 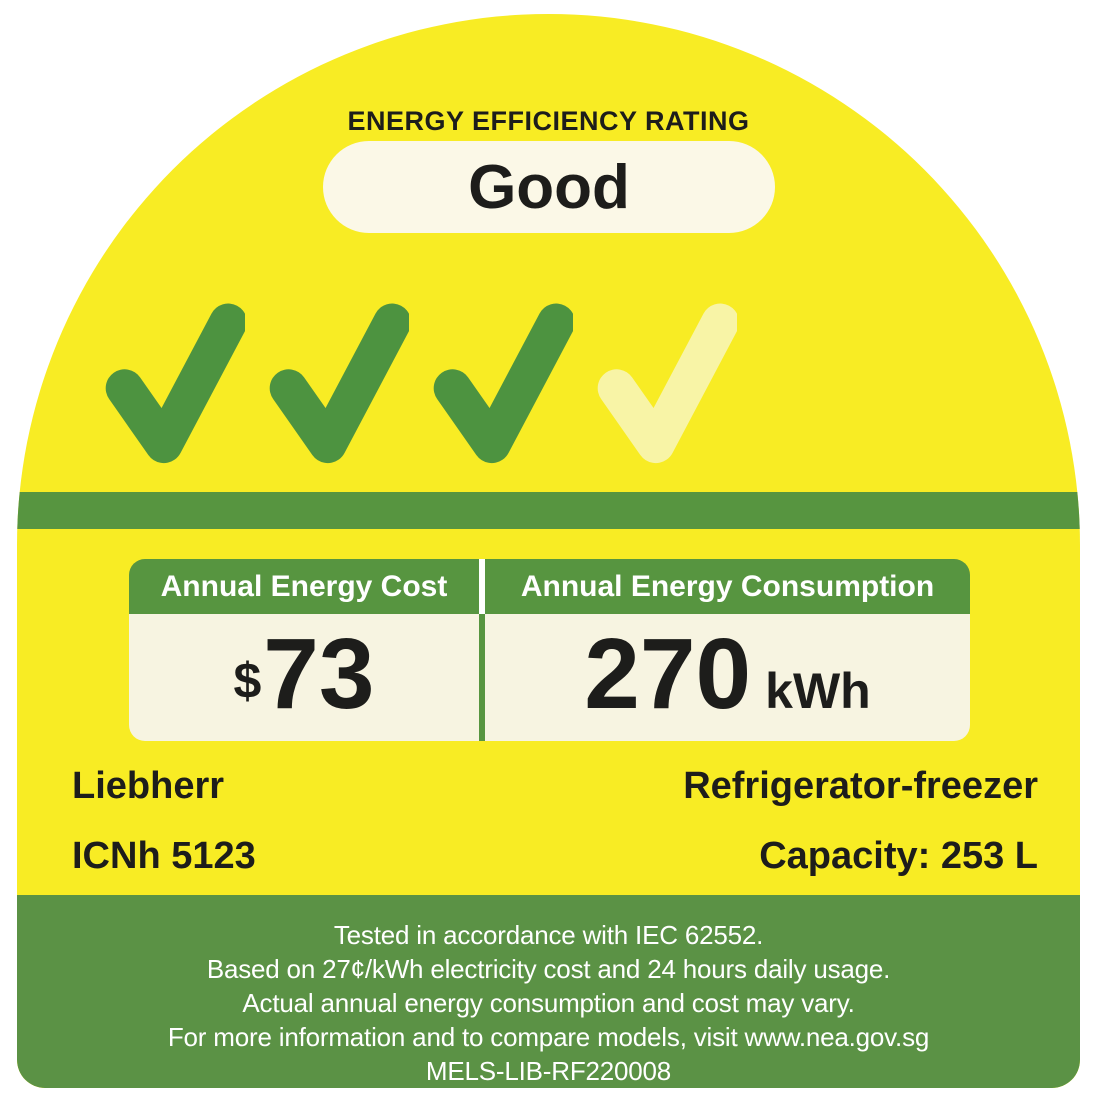 I want to click on cost-panel-value: $73, so click(x=304, y=677).